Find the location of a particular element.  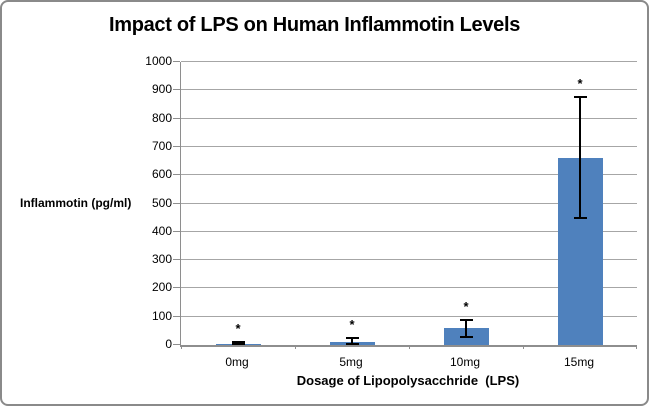

significance-marker-5mg: * is located at coordinates (352, 324).